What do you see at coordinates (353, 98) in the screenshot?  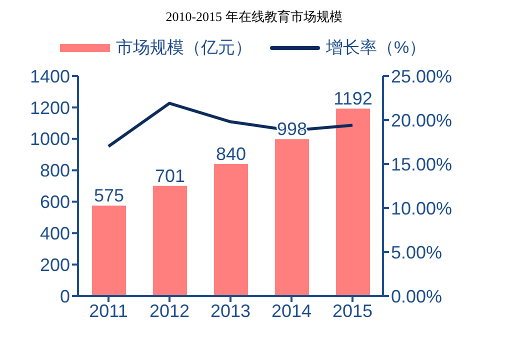 I see `data-label: 1192` at bounding box center [353, 98].